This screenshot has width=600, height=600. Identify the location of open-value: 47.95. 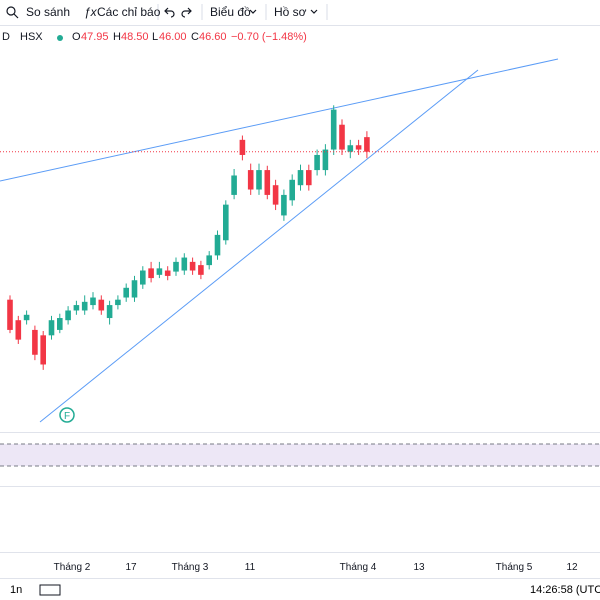
(95, 37).